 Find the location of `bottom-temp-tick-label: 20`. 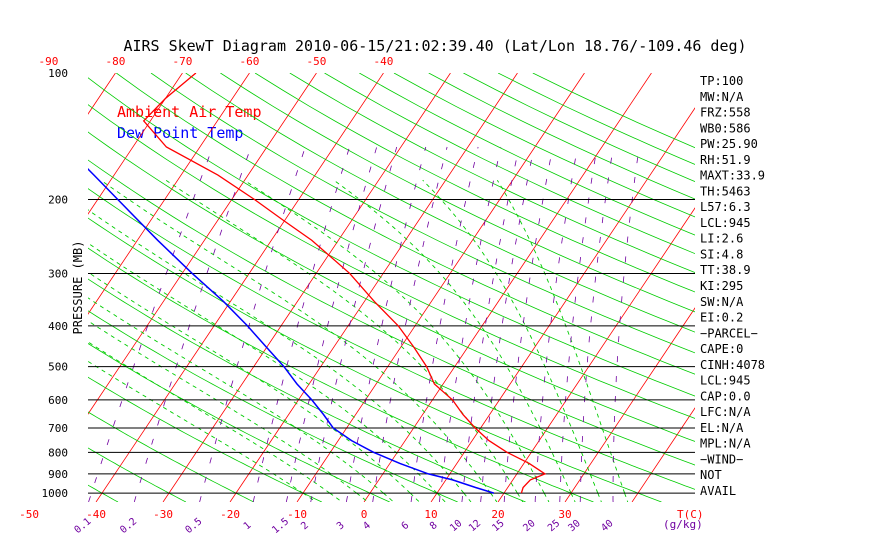

bottom-temp-tick-label: 20 is located at coordinates (497, 514).